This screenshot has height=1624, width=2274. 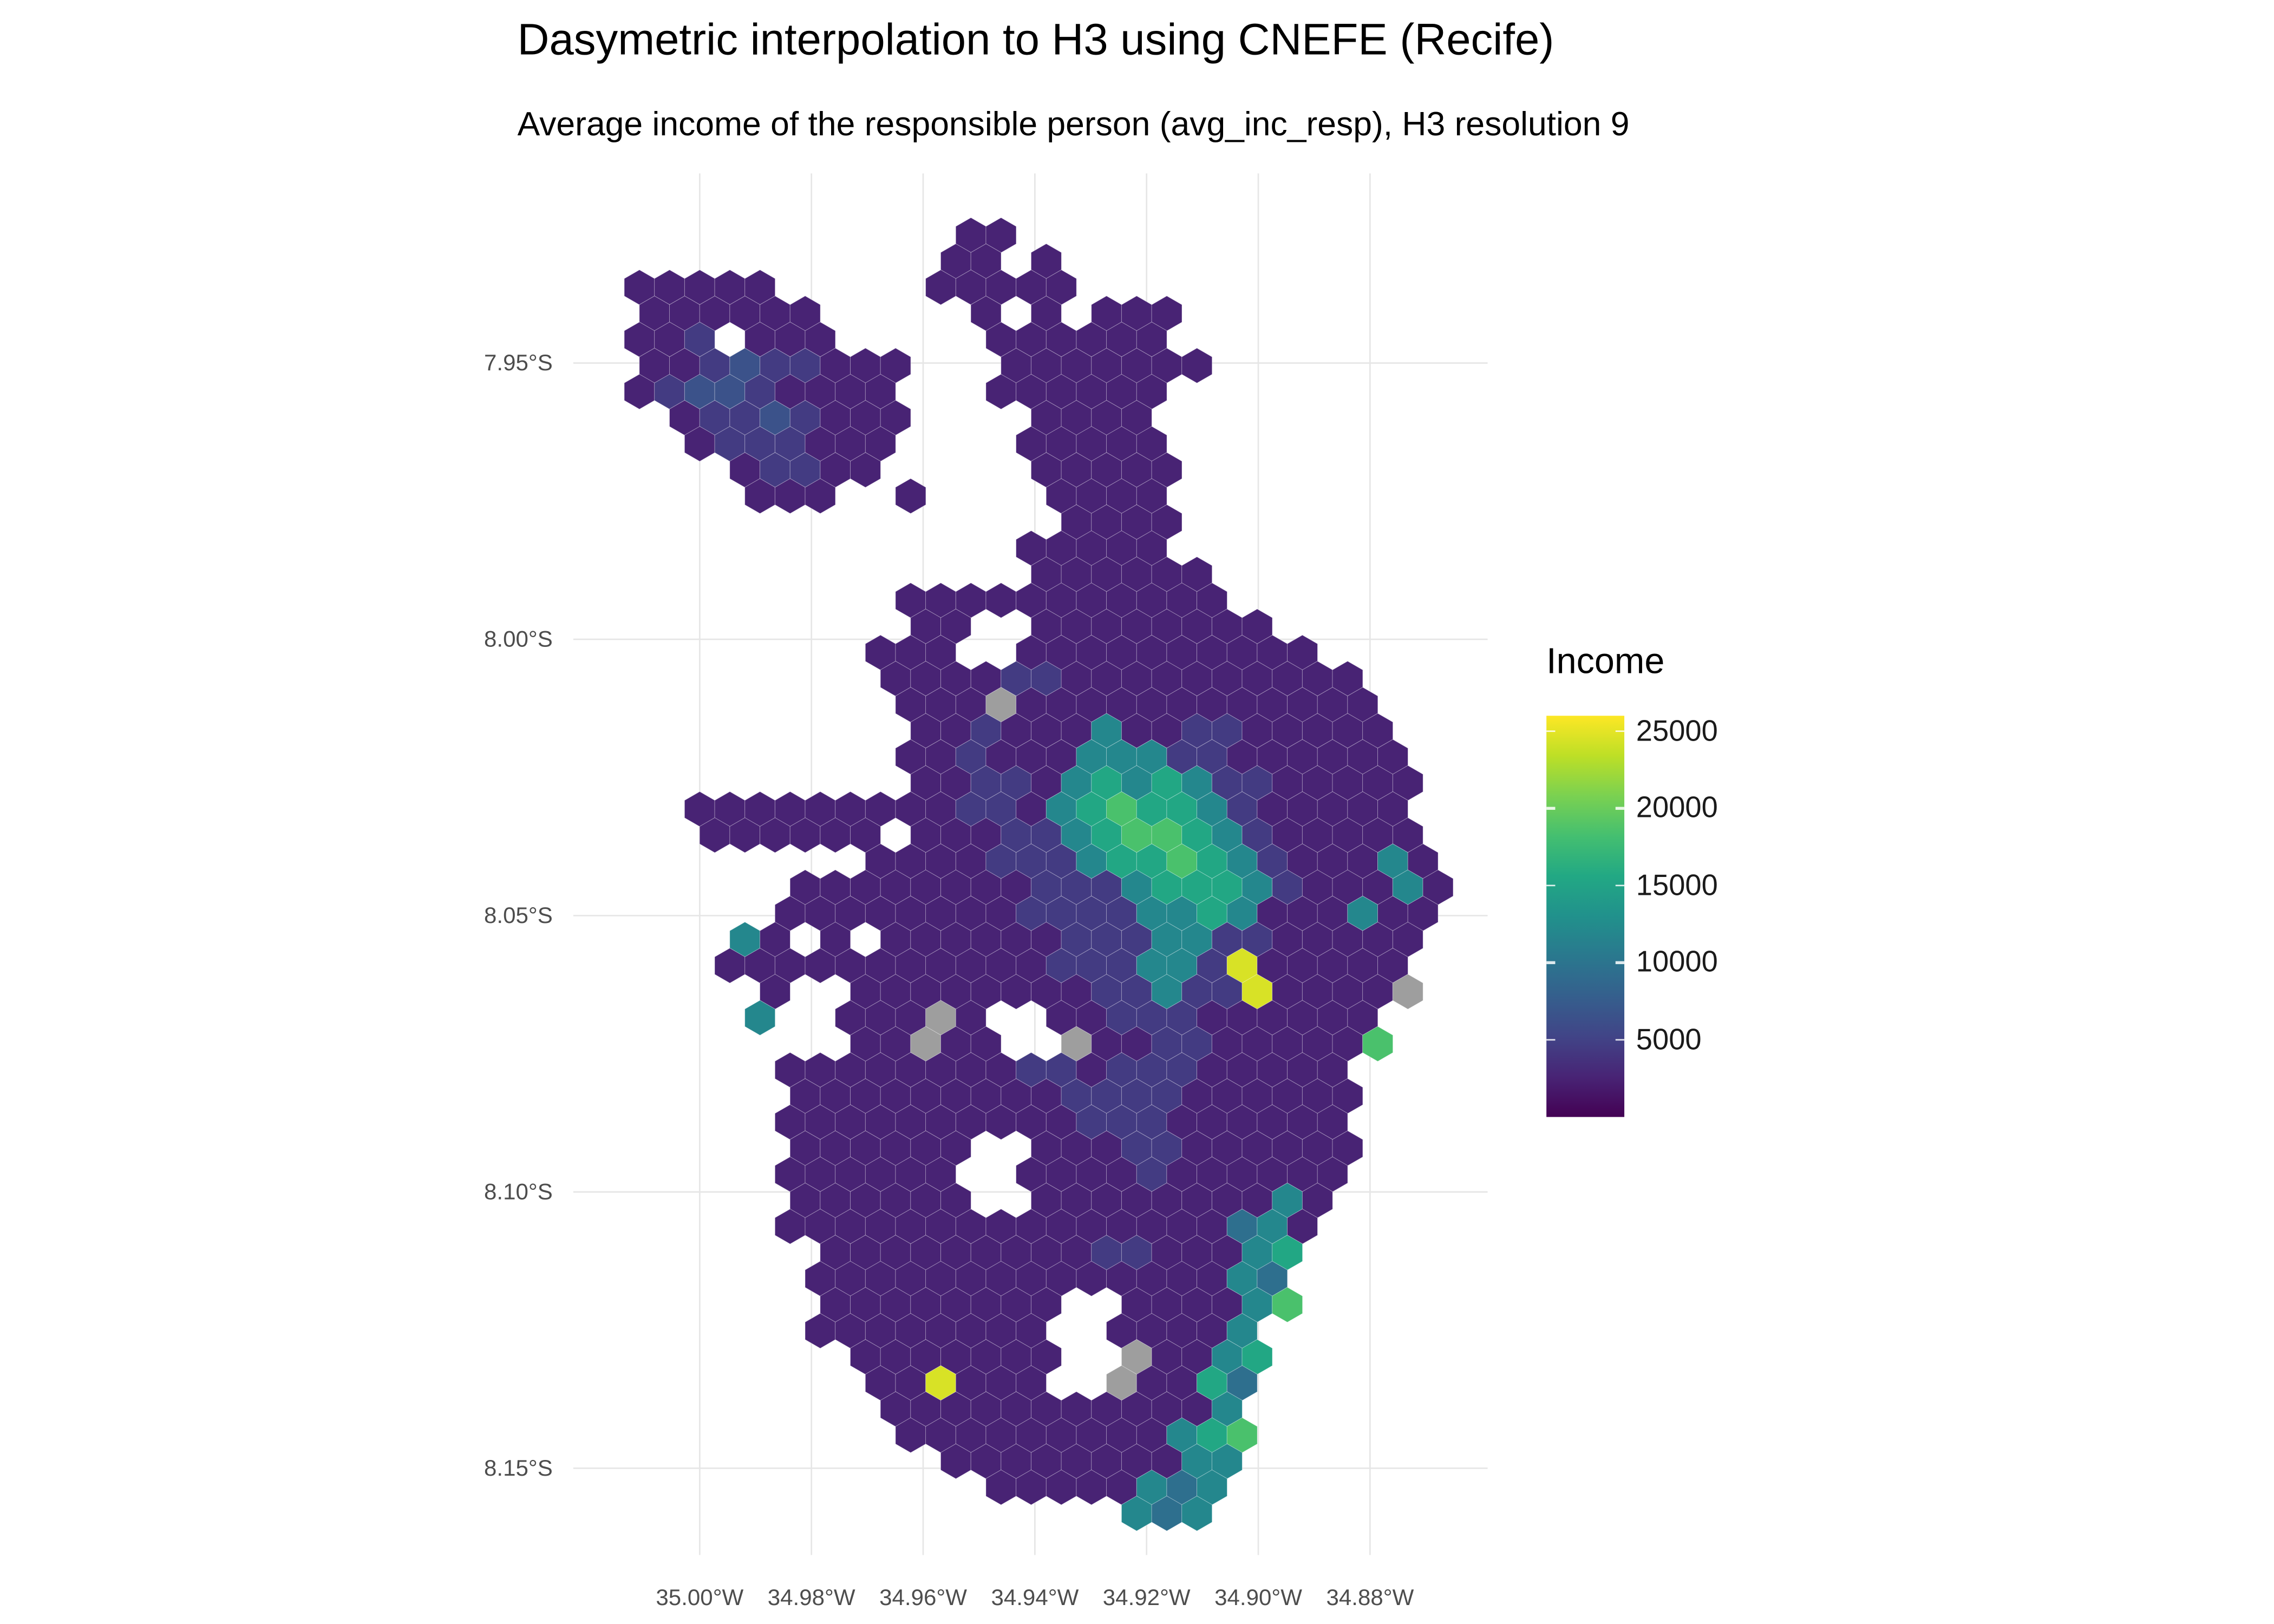 I want to click on y-axis-tick-label: 8.15°S, so click(x=519, y=1468).